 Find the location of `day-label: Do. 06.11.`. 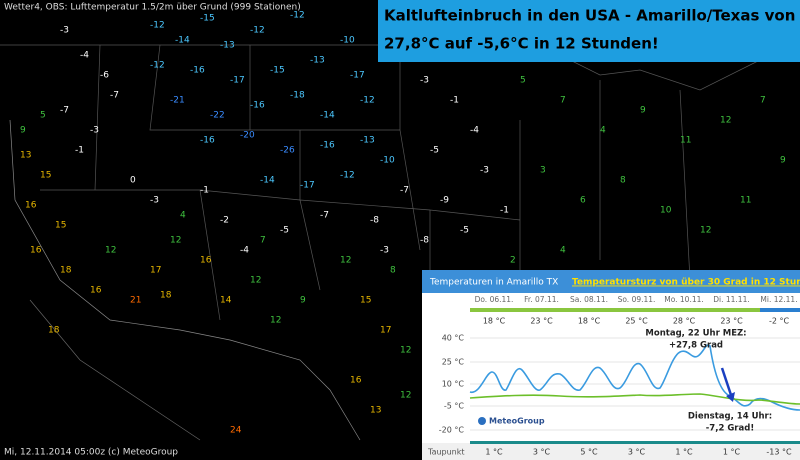

day-label: Do. 06.11. is located at coordinates (494, 299).